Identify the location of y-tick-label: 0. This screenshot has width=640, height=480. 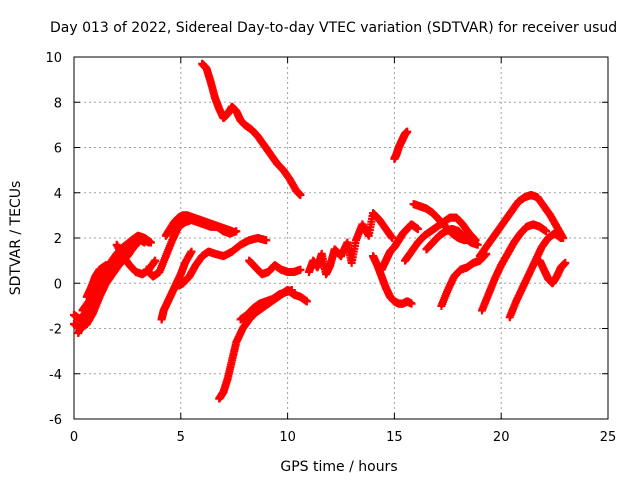
(58, 284).